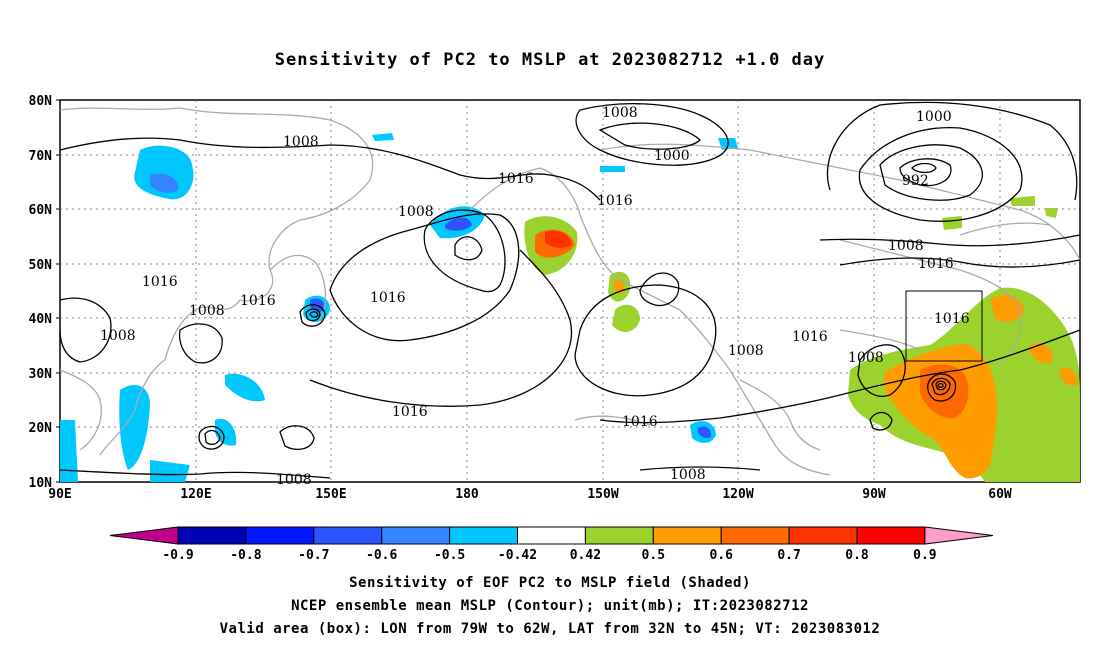  I want to click on colorbar-label: 0.8, so click(857, 555).